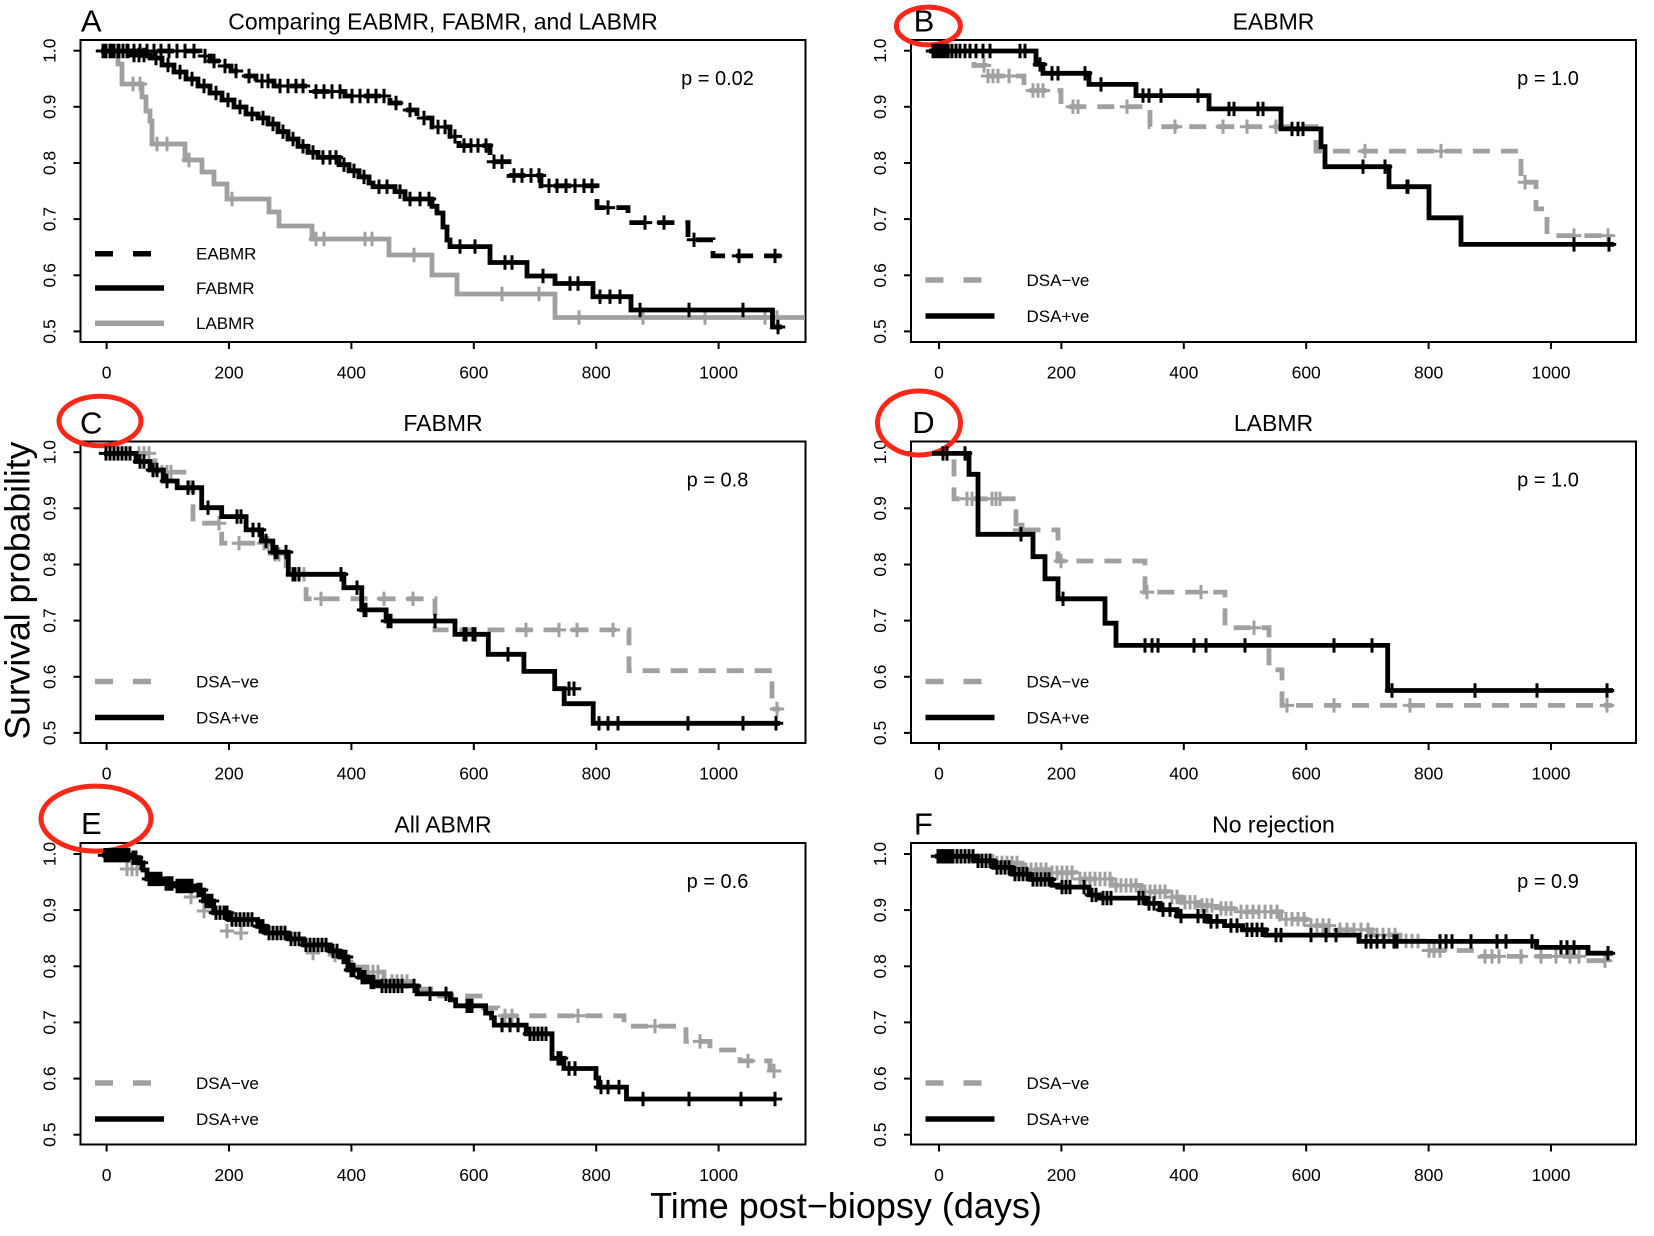  What do you see at coordinates (1548, 882) in the screenshot?
I see `svg-text: p = 0.9` at bounding box center [1548, 882].